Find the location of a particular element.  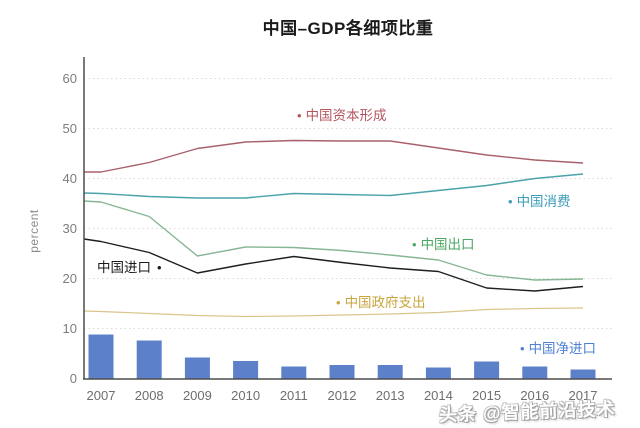

y-tick-label: 0 is located at coordinates (73, 378).